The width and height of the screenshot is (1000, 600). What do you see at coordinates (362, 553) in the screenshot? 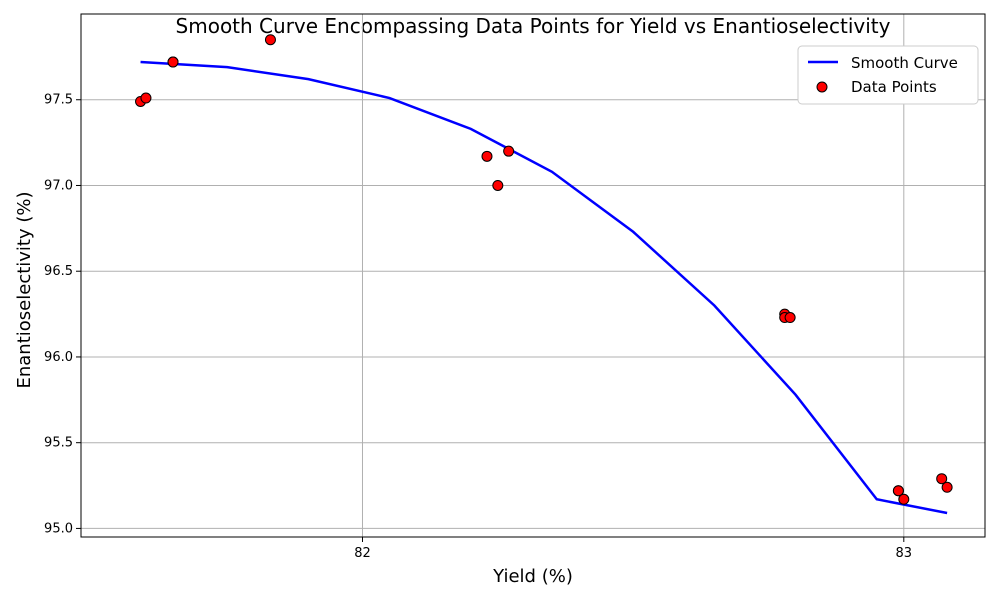
I see `x-tick-label: 82` at bounding box center [362, 553].